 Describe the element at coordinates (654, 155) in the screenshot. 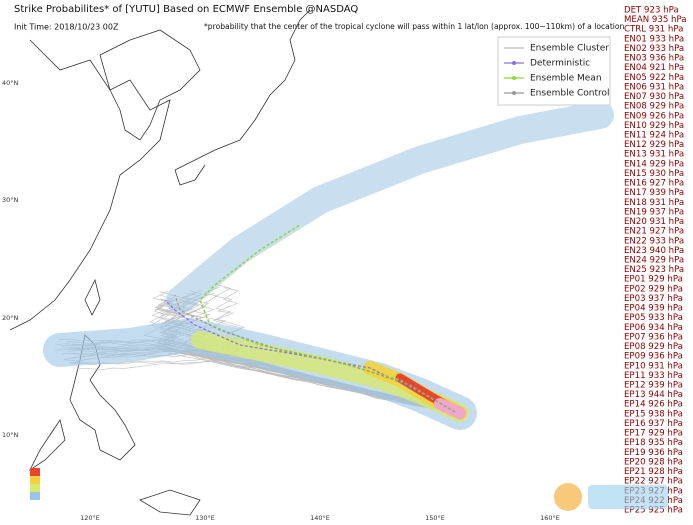

I see `pressure-entry: EN13 931 hPa` at that location.